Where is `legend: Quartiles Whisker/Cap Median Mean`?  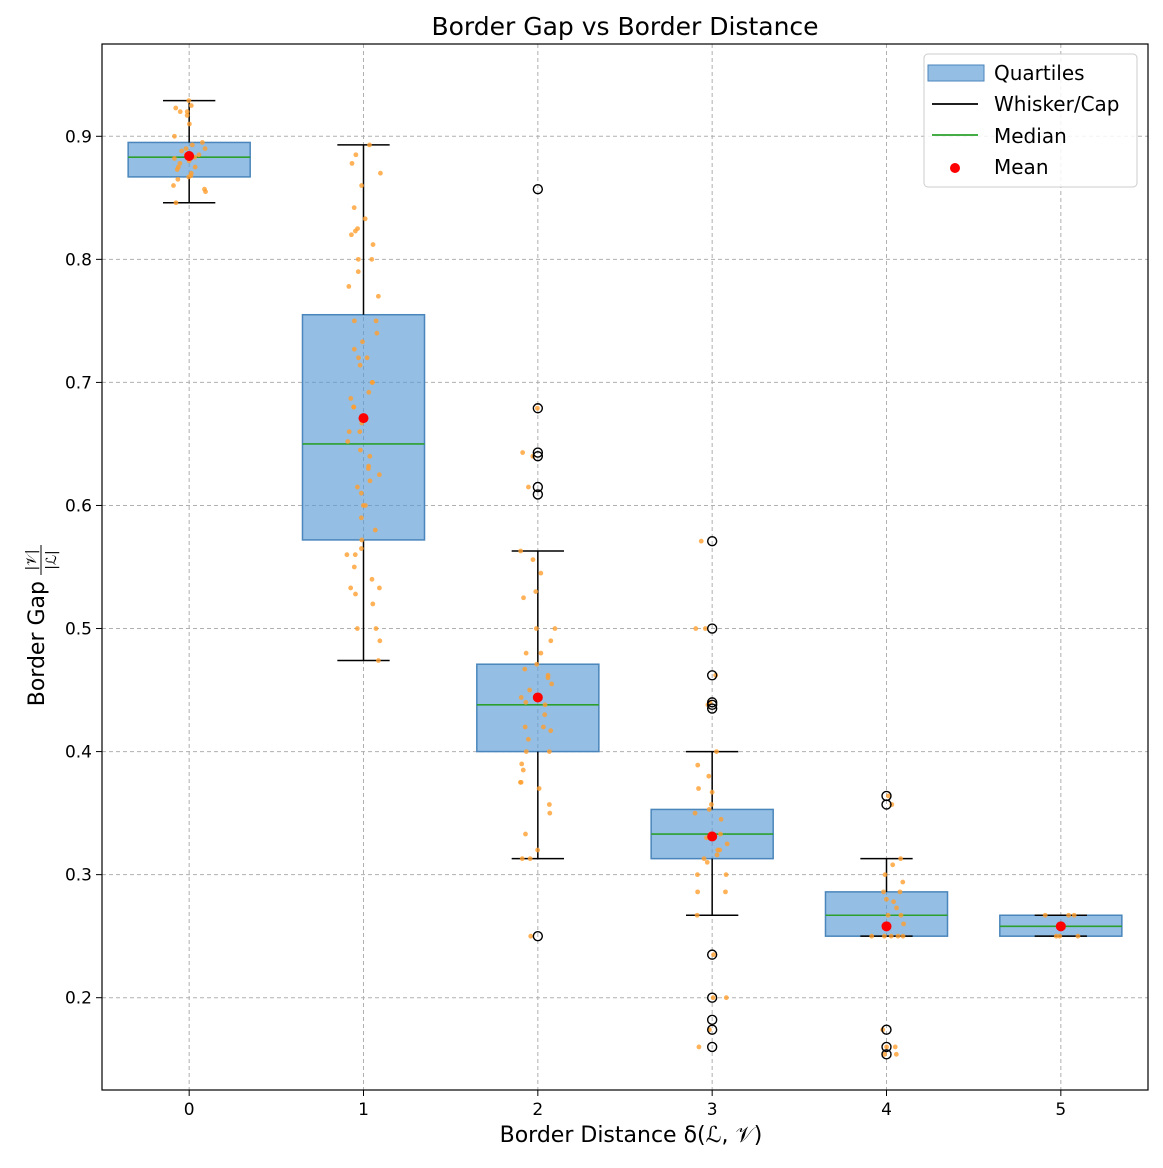
legend: Quartiles Whisker/Cap Median Mean is located at coordinates (1030, 120).